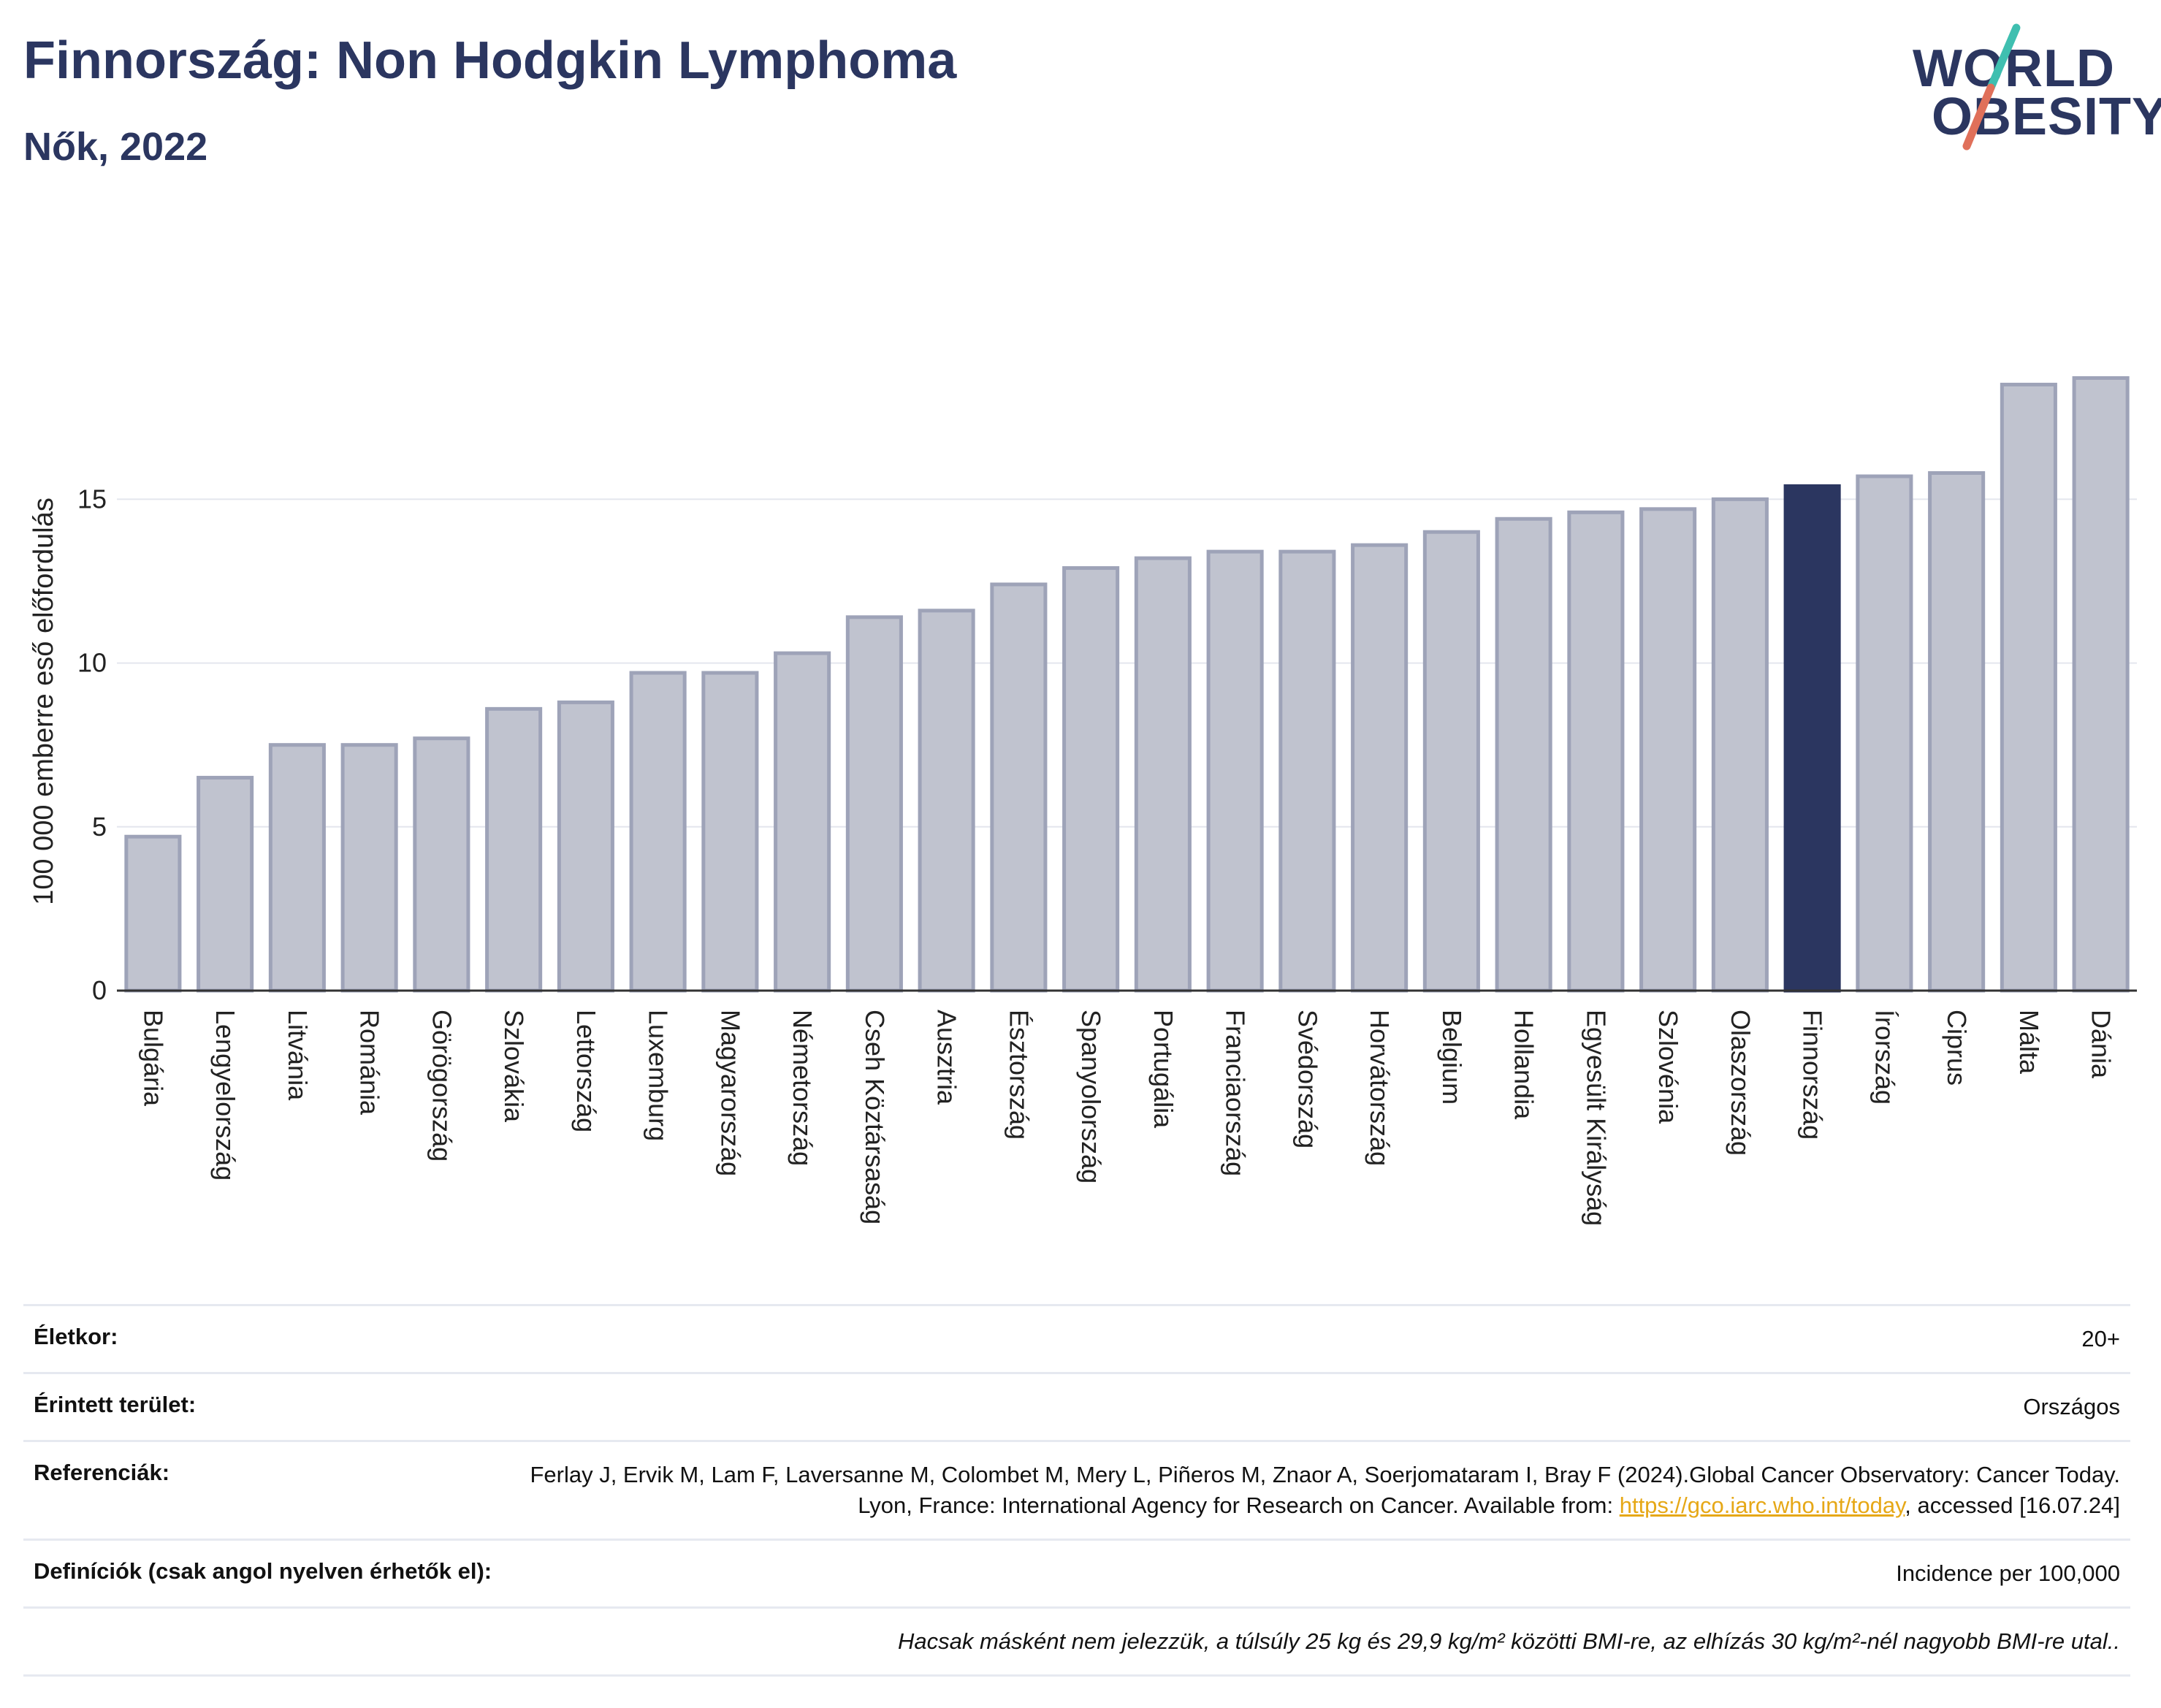 This screenshot has width=2161, height=1708. What do you see at coordinates (1813, 1075) in the screenshot?
I see `x-tick-label: Finnország` at bounding box center [1813, 1075].